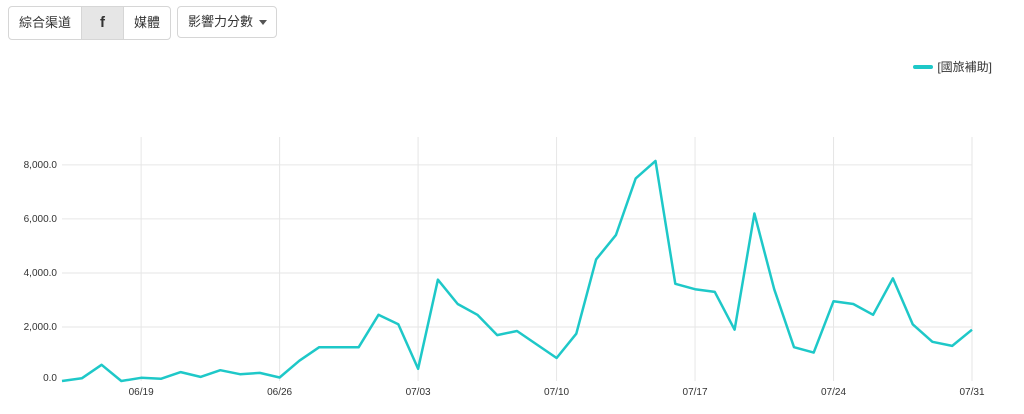 The image size is (1024, 414). Describe the element at coordinates (146, 23) in the screenshot. I see `media-button: 媒體` at that location.